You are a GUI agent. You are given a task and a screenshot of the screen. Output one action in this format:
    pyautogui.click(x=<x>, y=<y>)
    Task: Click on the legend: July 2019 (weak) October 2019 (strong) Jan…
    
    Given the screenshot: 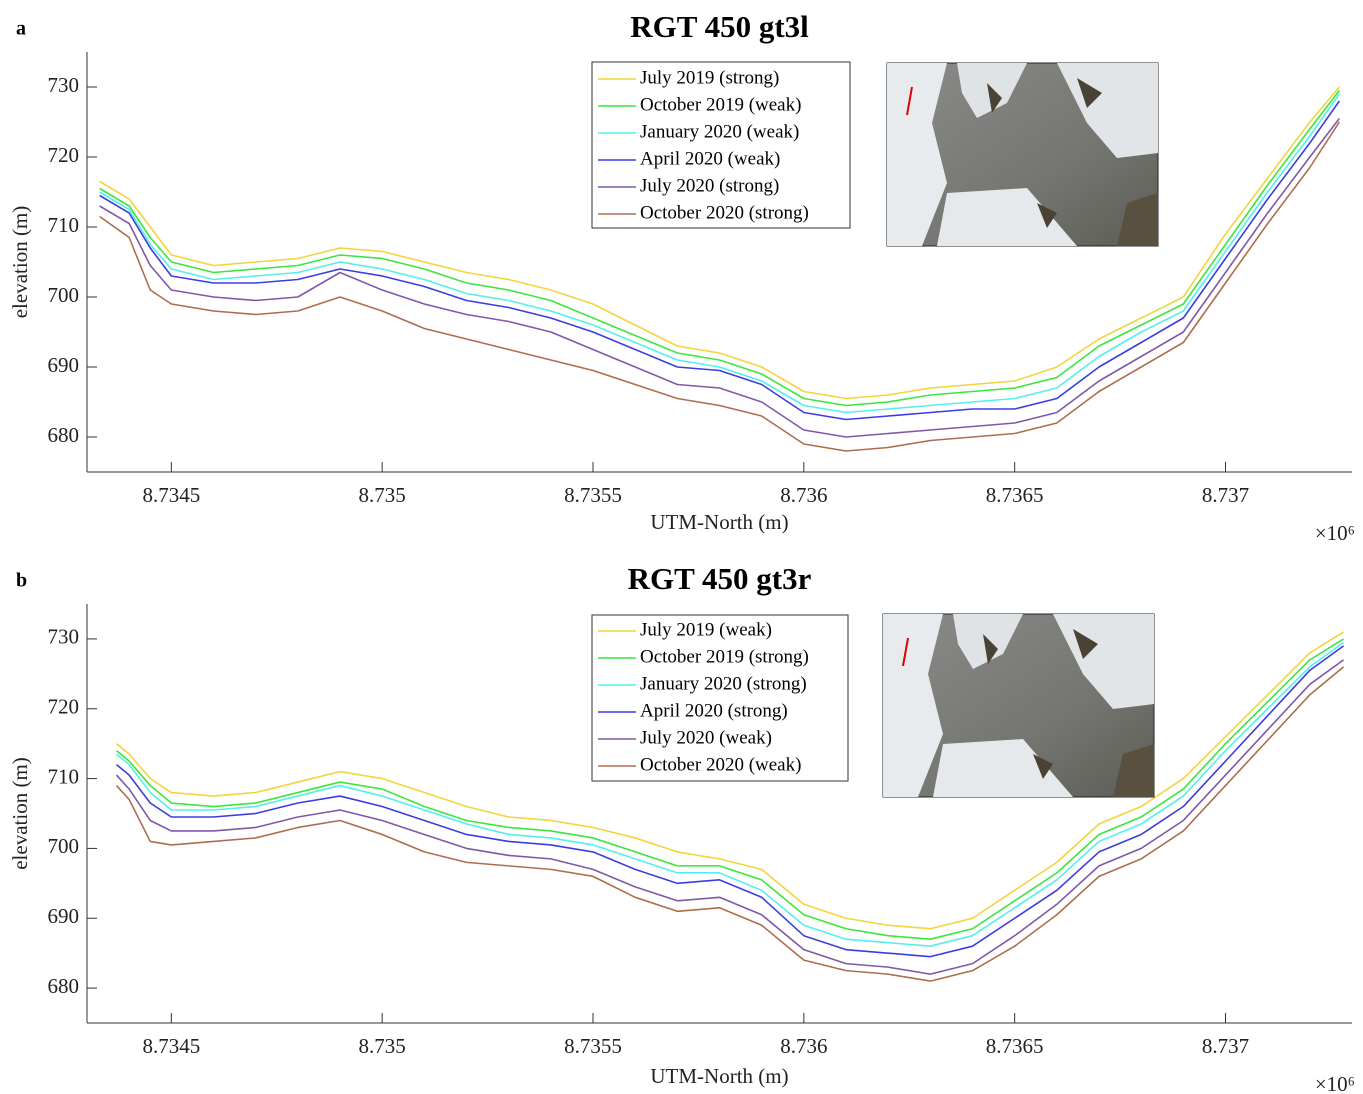 What is the action you would take?
    pyautogui.click(x=720, y=698)
    